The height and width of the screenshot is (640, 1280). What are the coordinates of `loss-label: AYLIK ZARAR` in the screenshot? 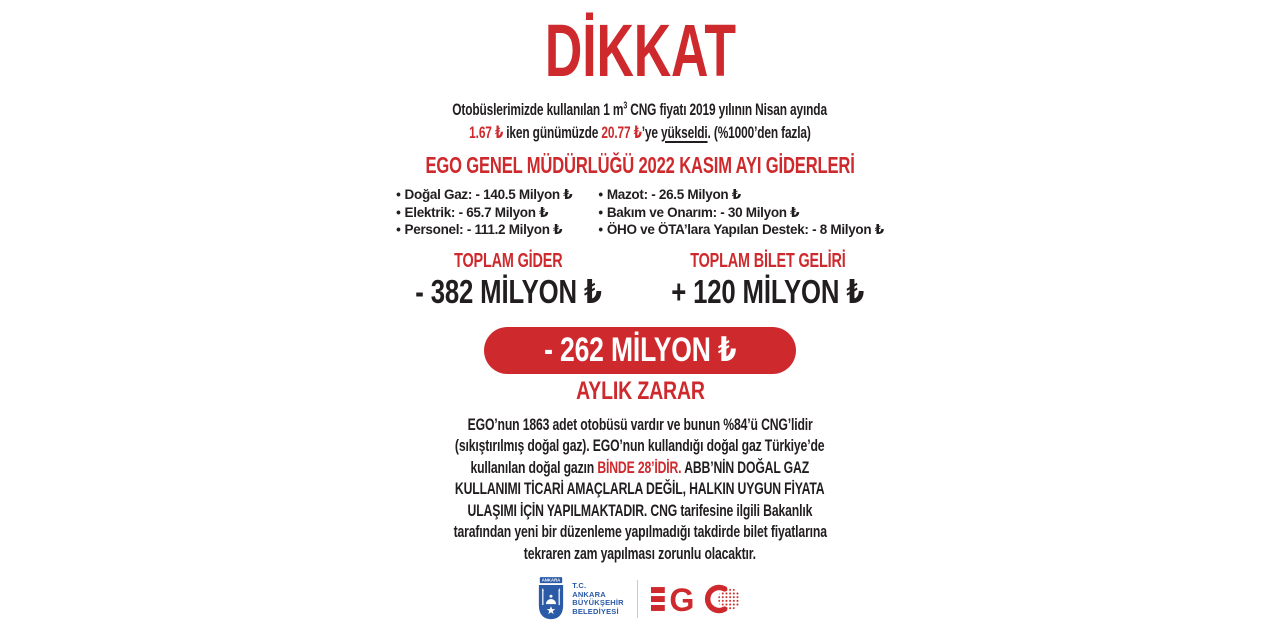 It's located at (640, 390).